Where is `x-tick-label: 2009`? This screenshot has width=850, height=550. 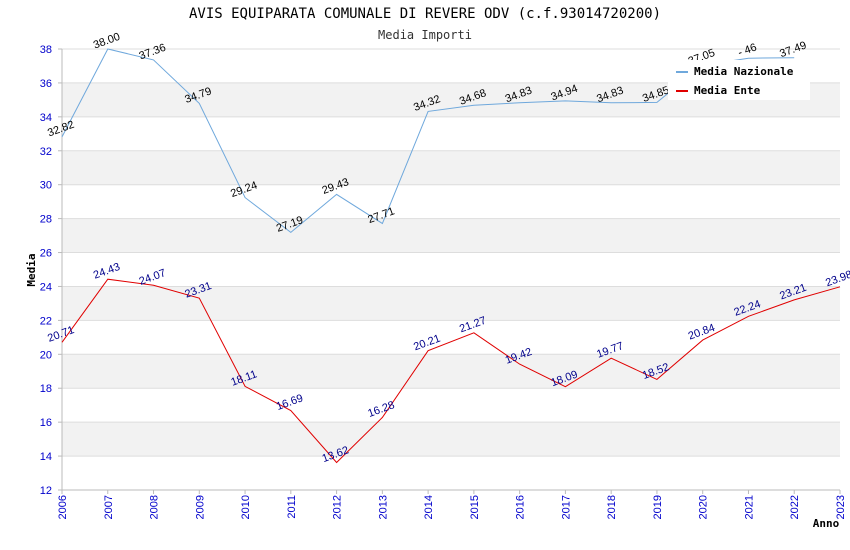 x-tick-label: 2009 is located at coordinates (200, 507).